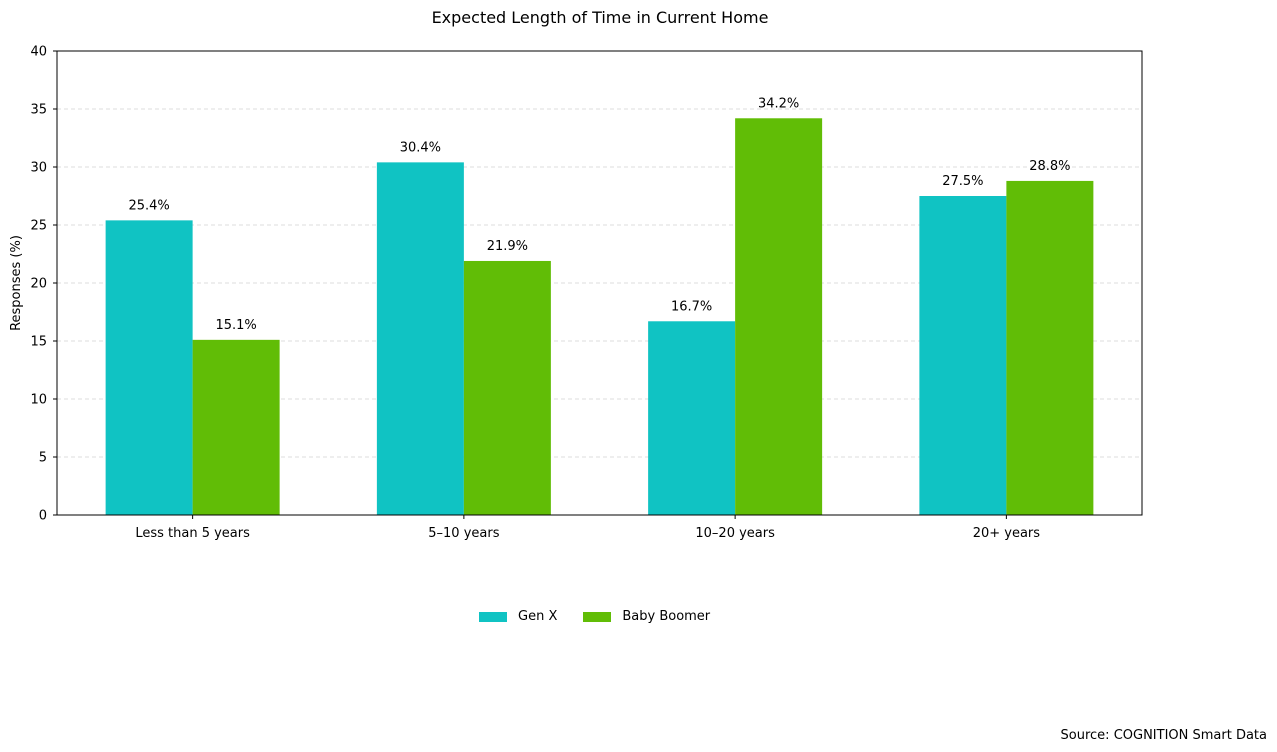 Image resolution: width=1277 pixels, height=752 pixels. What do you see at coordinates (38, 52) in the screenshot?
I see `y-tick-label: 40` at bounding box center [38, 52].